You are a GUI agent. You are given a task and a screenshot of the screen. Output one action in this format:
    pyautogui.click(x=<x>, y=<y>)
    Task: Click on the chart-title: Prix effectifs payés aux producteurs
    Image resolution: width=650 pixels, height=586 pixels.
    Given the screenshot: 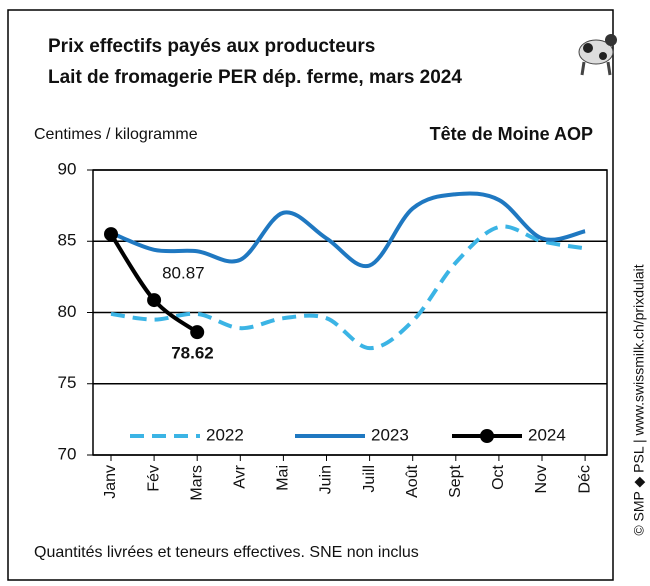 What is the action you would take?
    pyautogui.click(x=211, y=46)
    